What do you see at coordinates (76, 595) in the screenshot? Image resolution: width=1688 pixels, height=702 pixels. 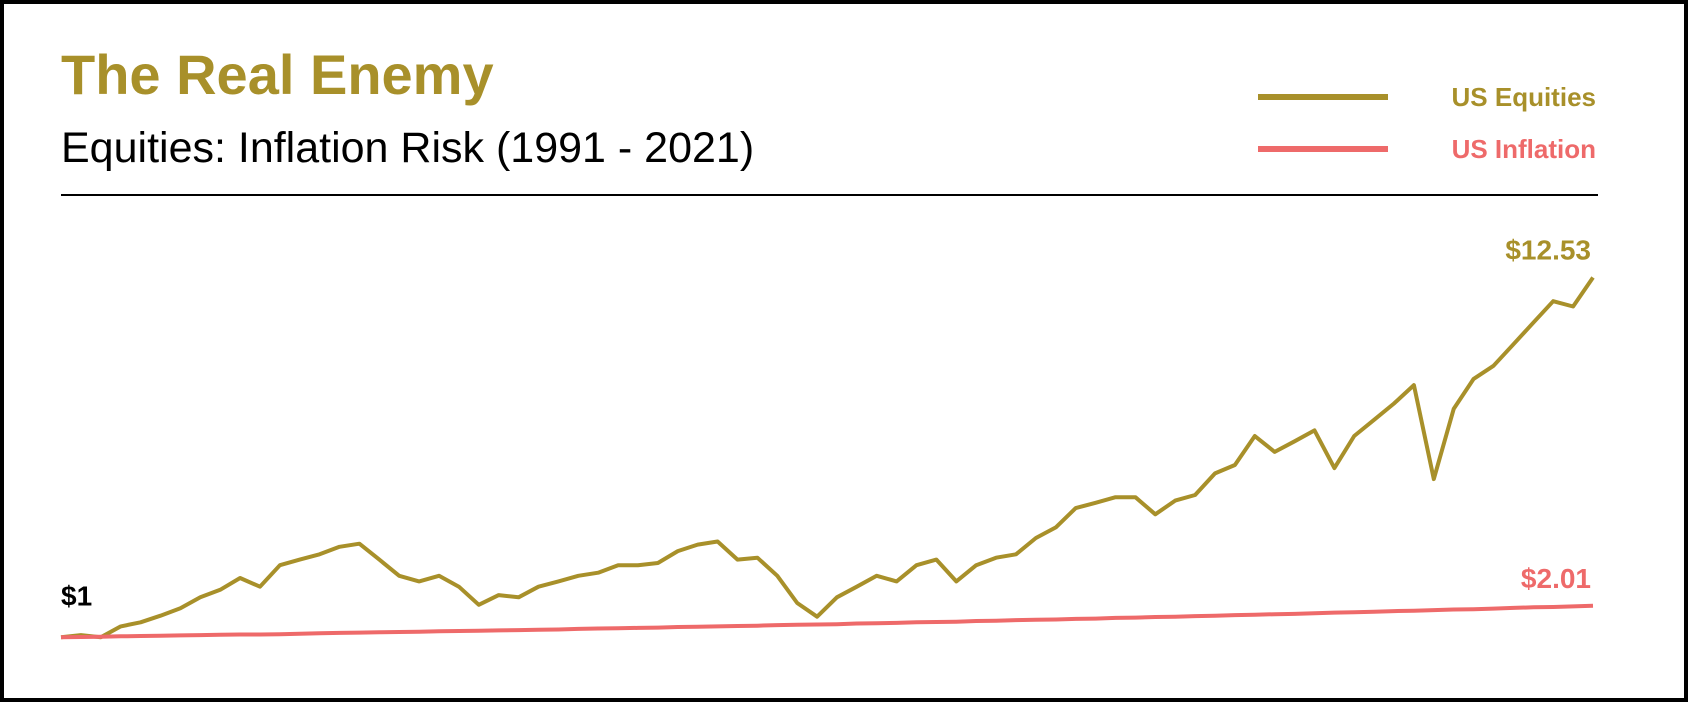 I see `start-label: $1` at bounding box center [76, 595].